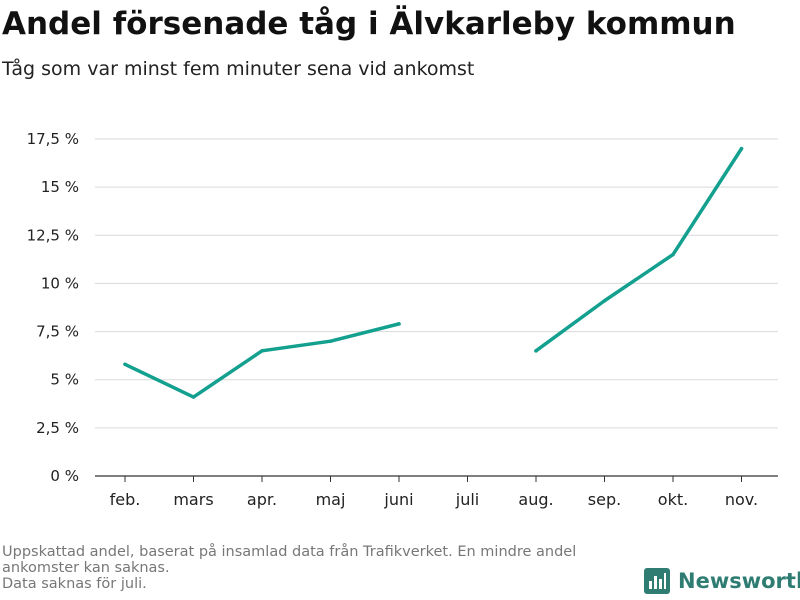 This screenshot has height=600, width=800. Describe the element at coordinates (64, 476) in the screenshot. I see `y-tick-label: 0 %` at that location.